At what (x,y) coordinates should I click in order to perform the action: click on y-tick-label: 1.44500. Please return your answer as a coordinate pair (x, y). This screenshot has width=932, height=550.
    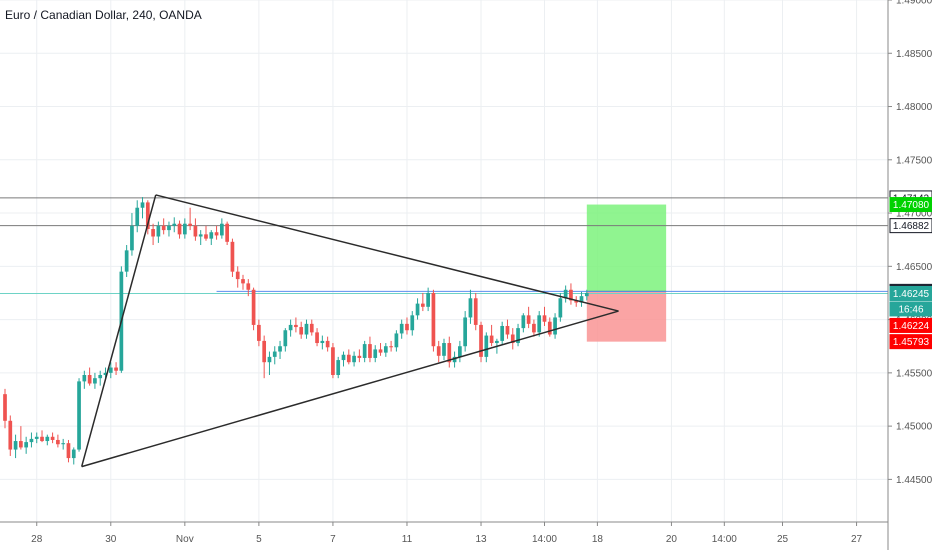
    Looking at the image, I should click on (914, 480).